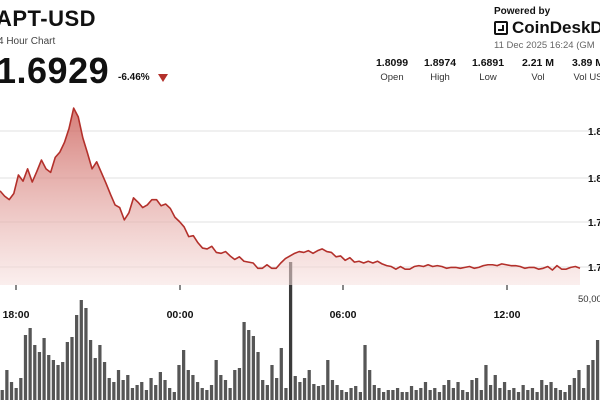 Image resolution: width=600 pixels, height=400 pixels. I want to click on x-tick-label: 00:00, so click(180, 315).